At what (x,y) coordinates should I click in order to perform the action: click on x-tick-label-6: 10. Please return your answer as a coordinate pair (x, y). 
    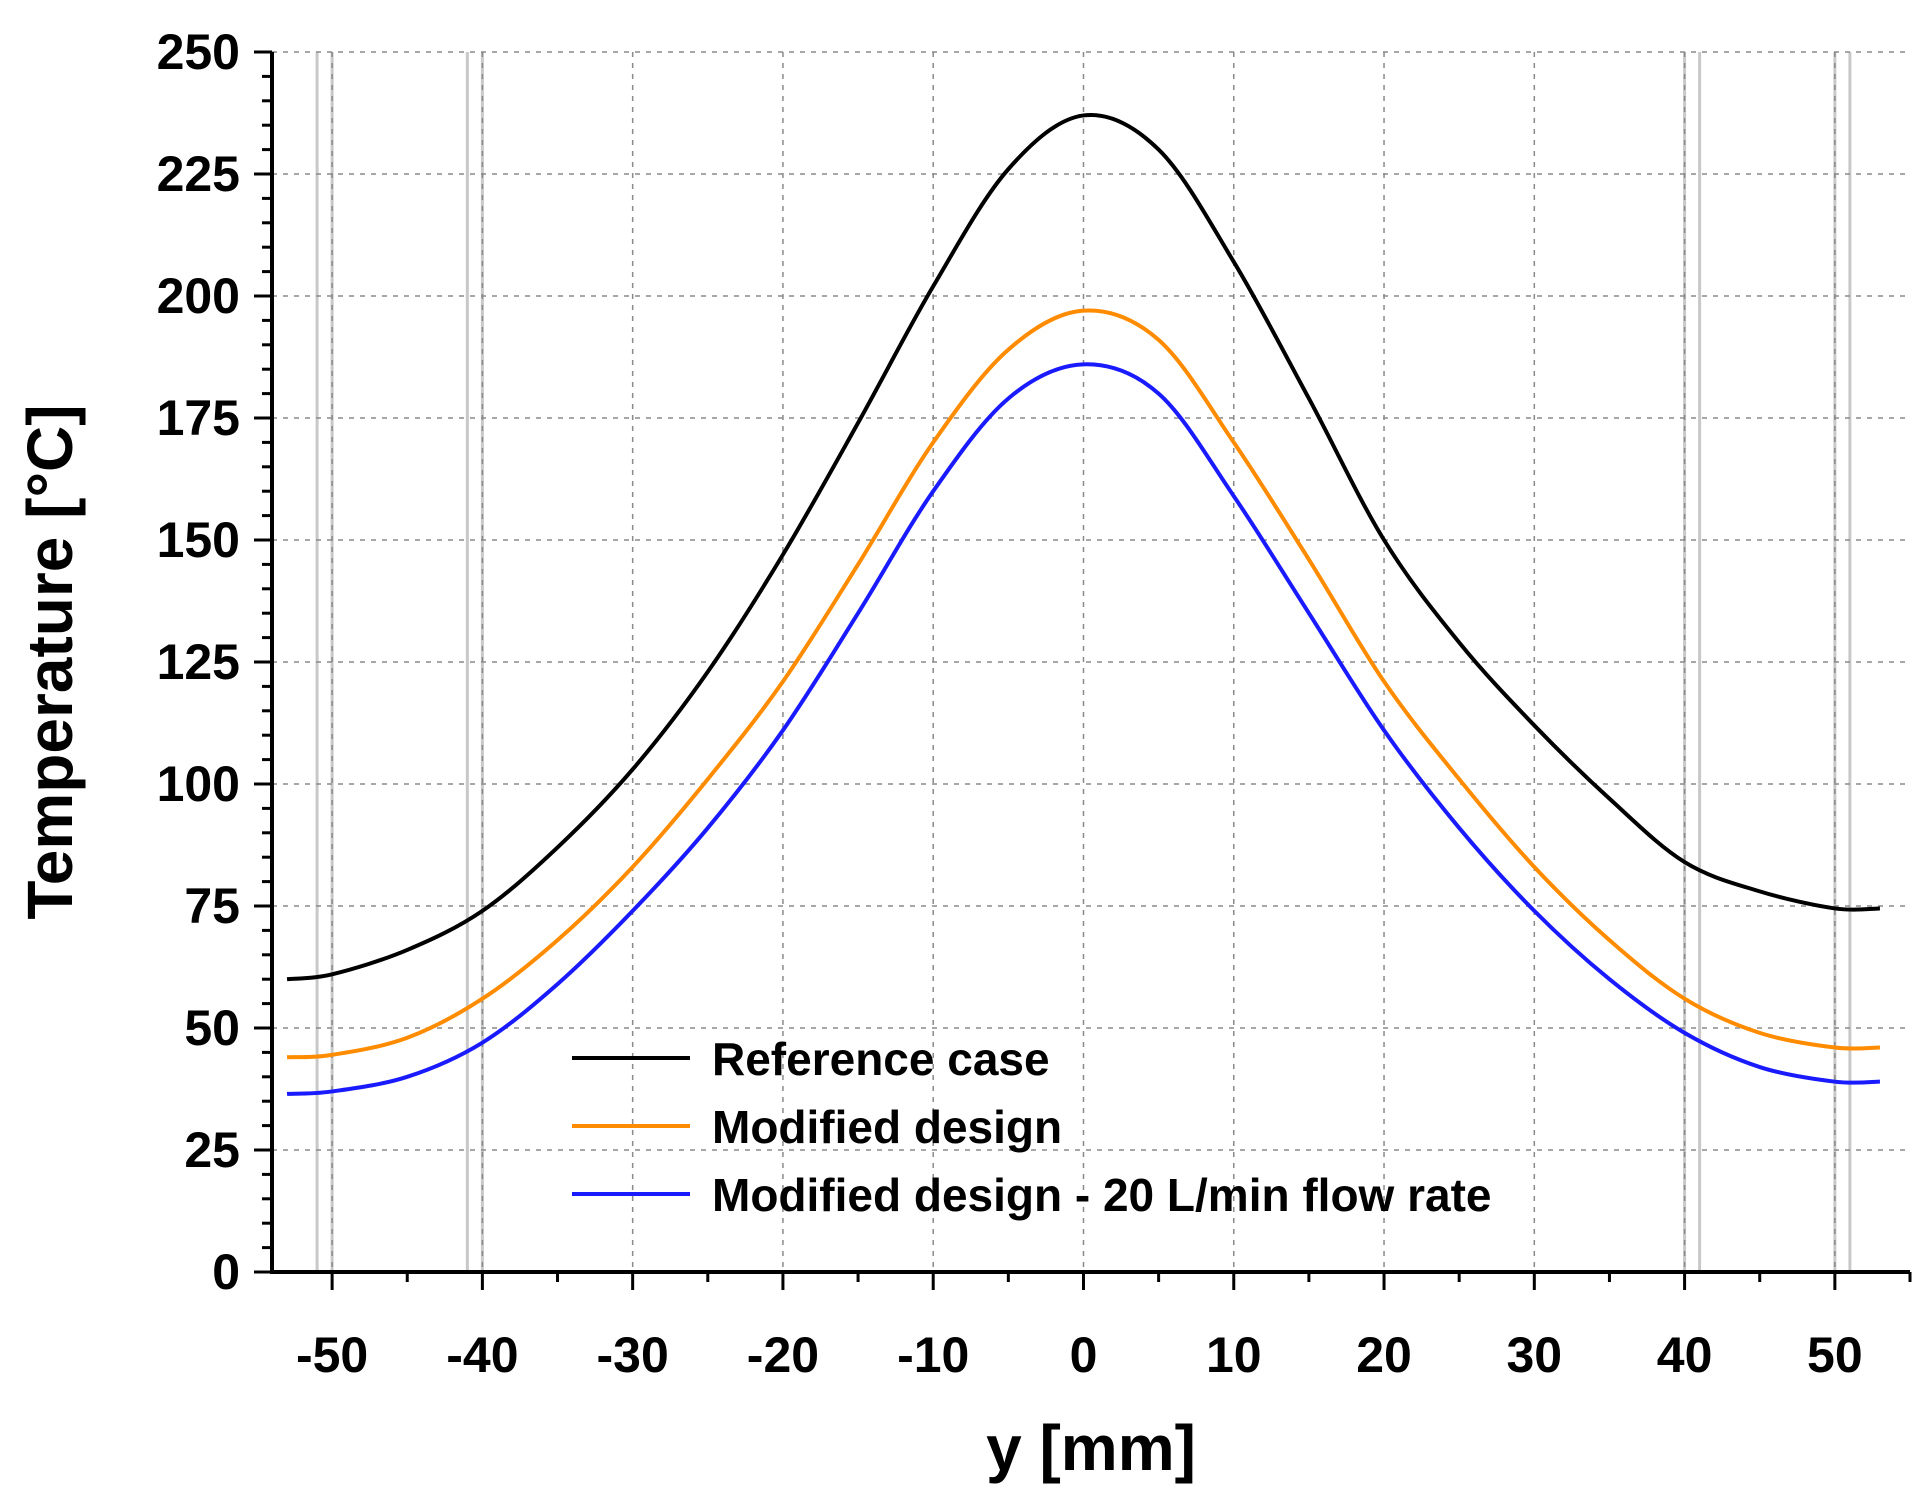
    Looking at the image, I should click on (1234, 1355).